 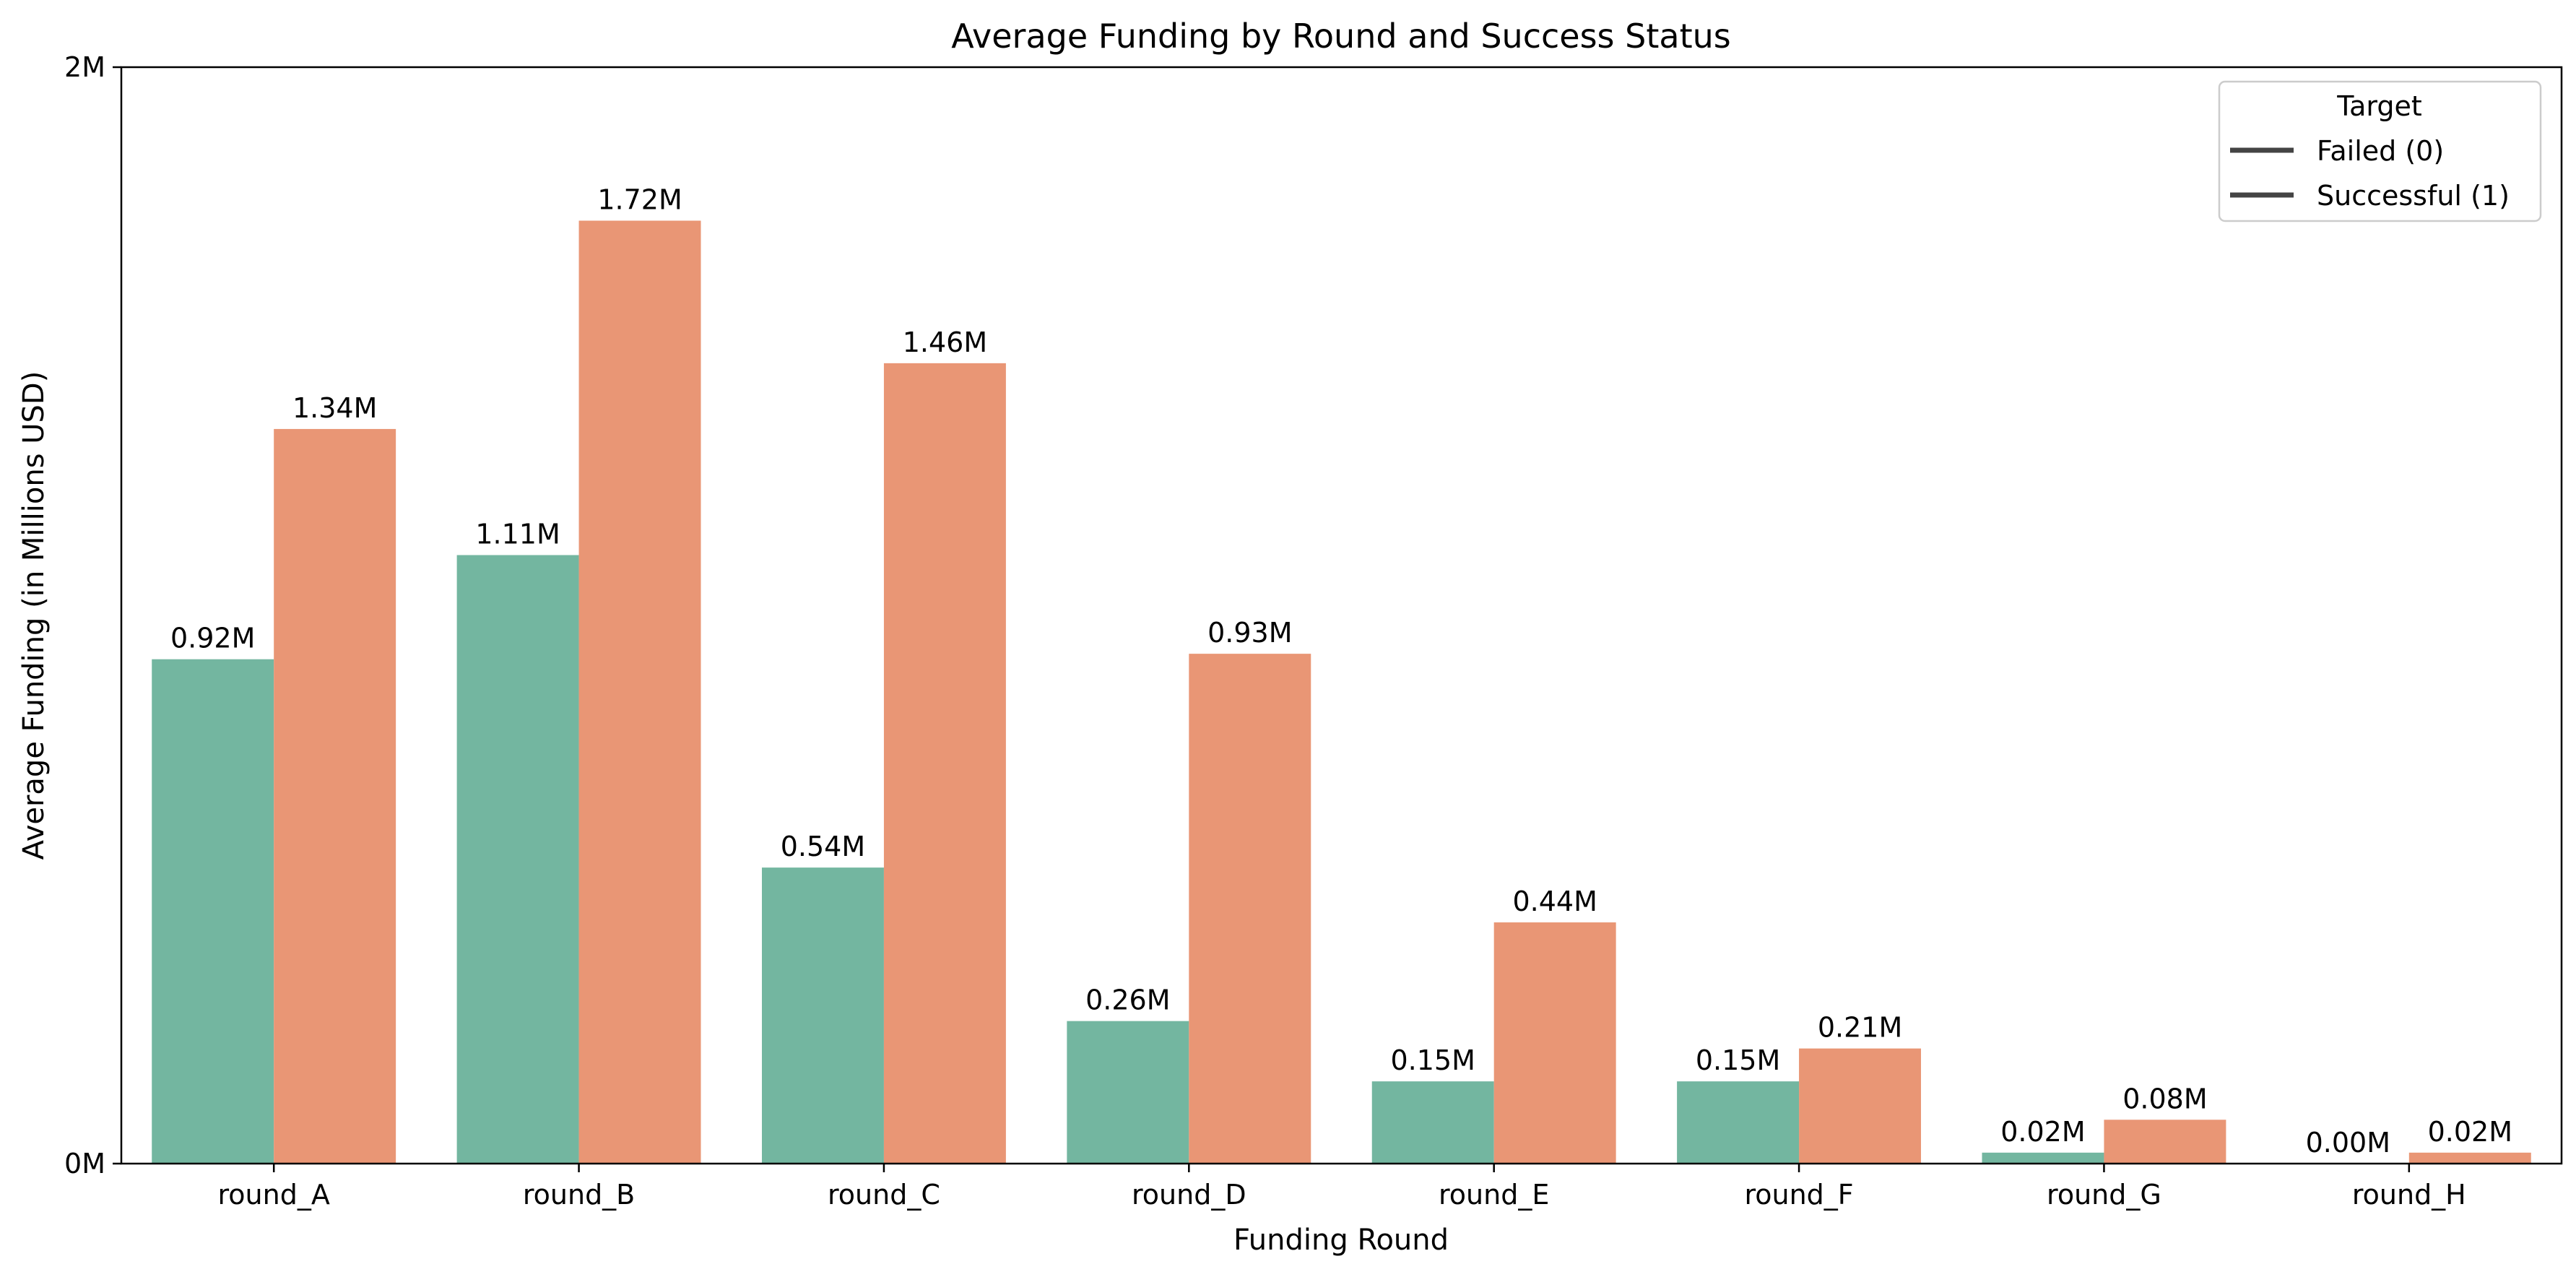 I want to click on bar-round_D-failed, so click(x=1128, y=1092).